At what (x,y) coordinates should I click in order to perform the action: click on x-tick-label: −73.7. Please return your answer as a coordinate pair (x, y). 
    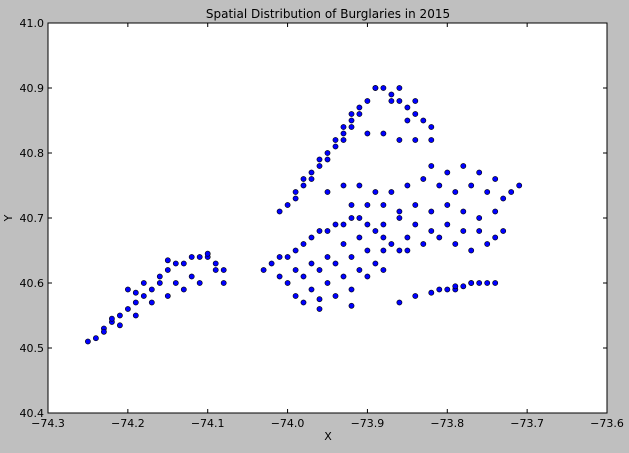
    Looking at the image, I should click on (527, 423).